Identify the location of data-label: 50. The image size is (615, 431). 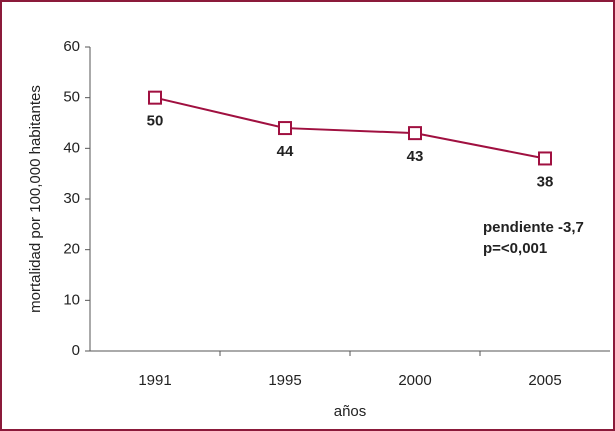
(155, 121).